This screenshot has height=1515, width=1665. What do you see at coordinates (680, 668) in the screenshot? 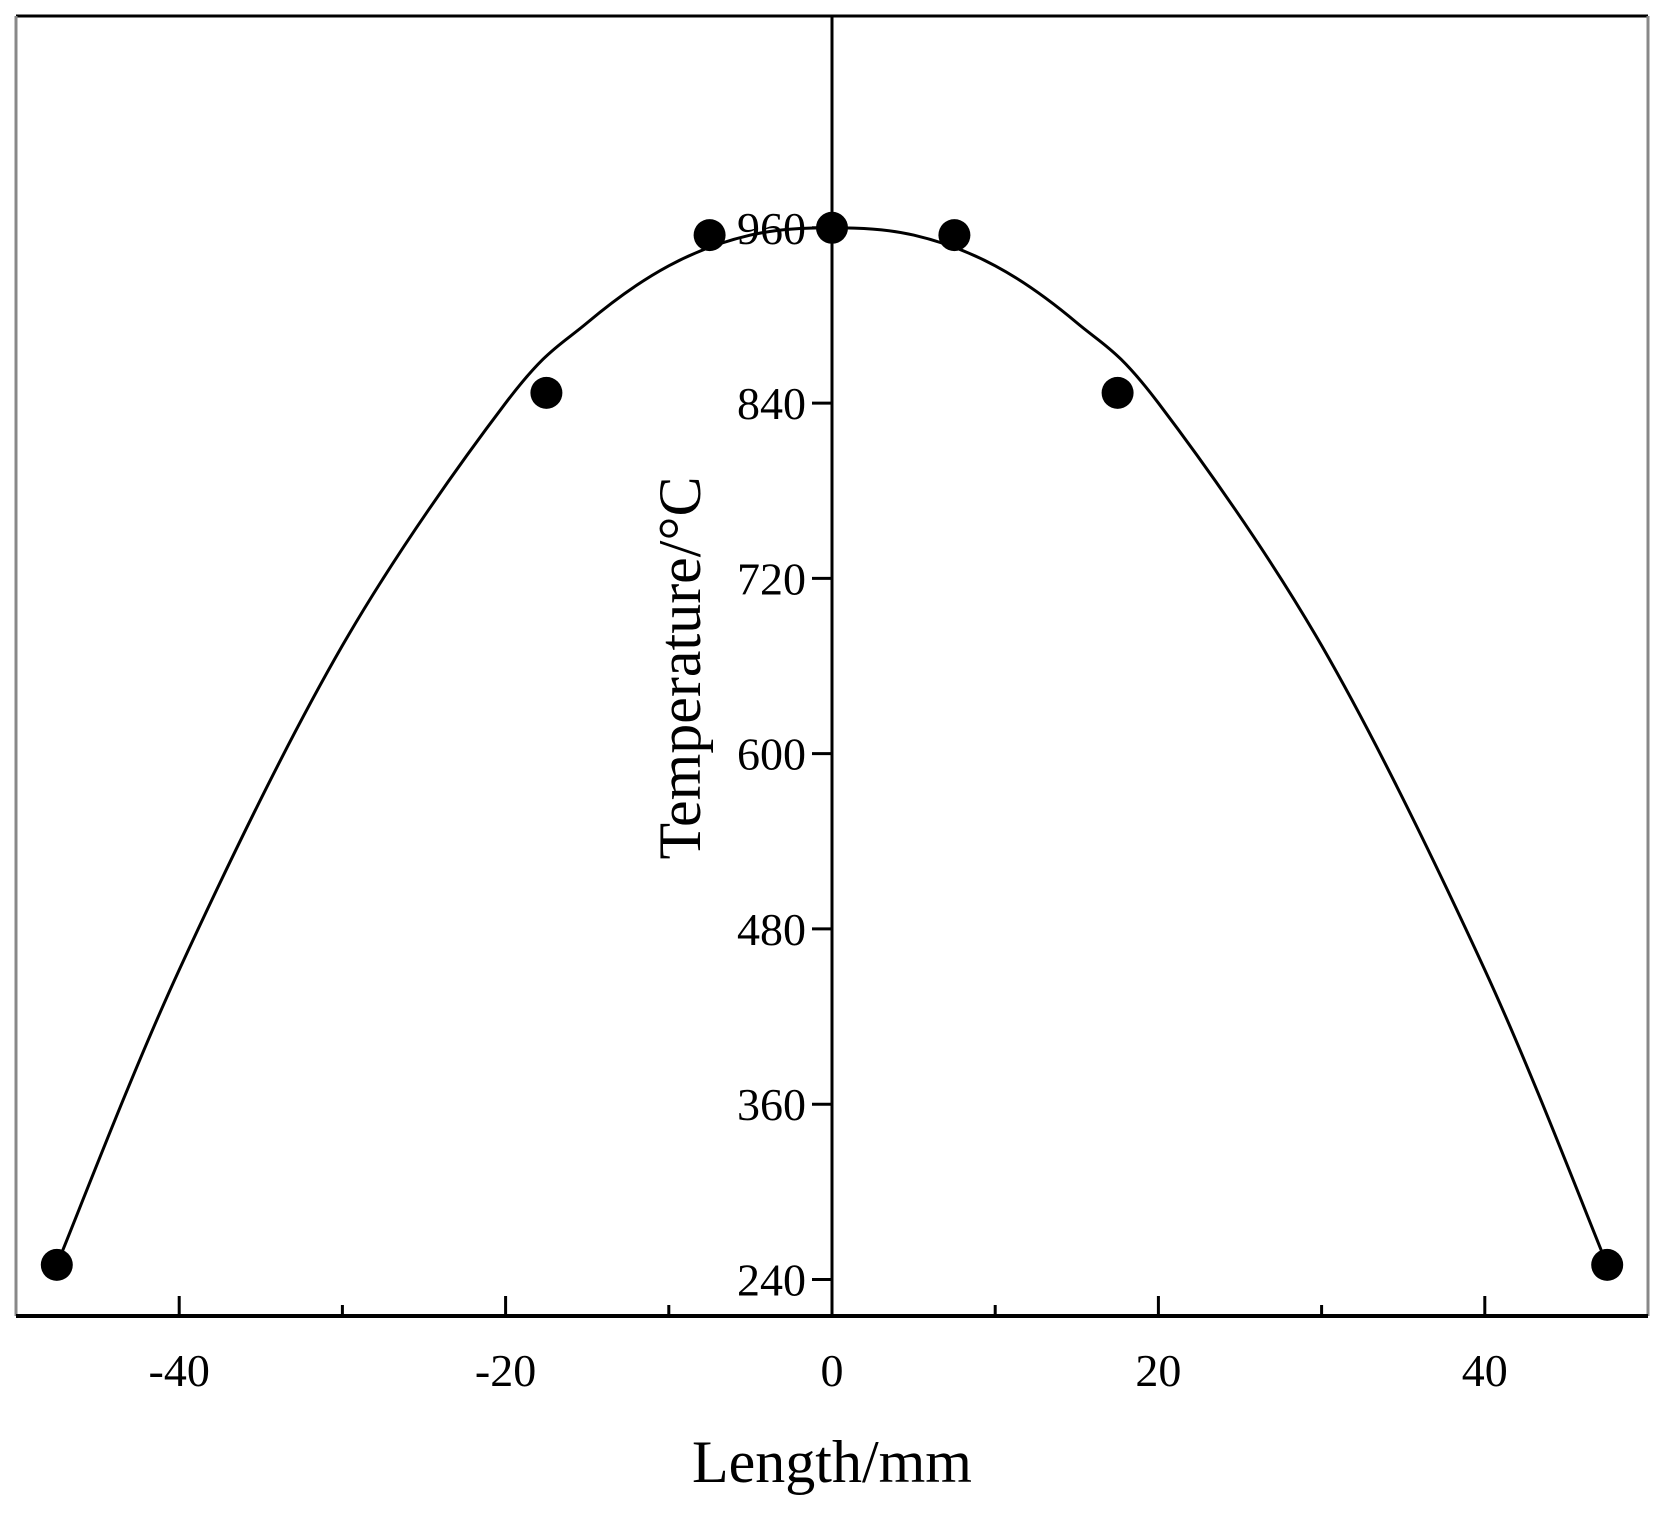
I see `y-axis-title: Temperature/°C` at bounding box center [680, 668].